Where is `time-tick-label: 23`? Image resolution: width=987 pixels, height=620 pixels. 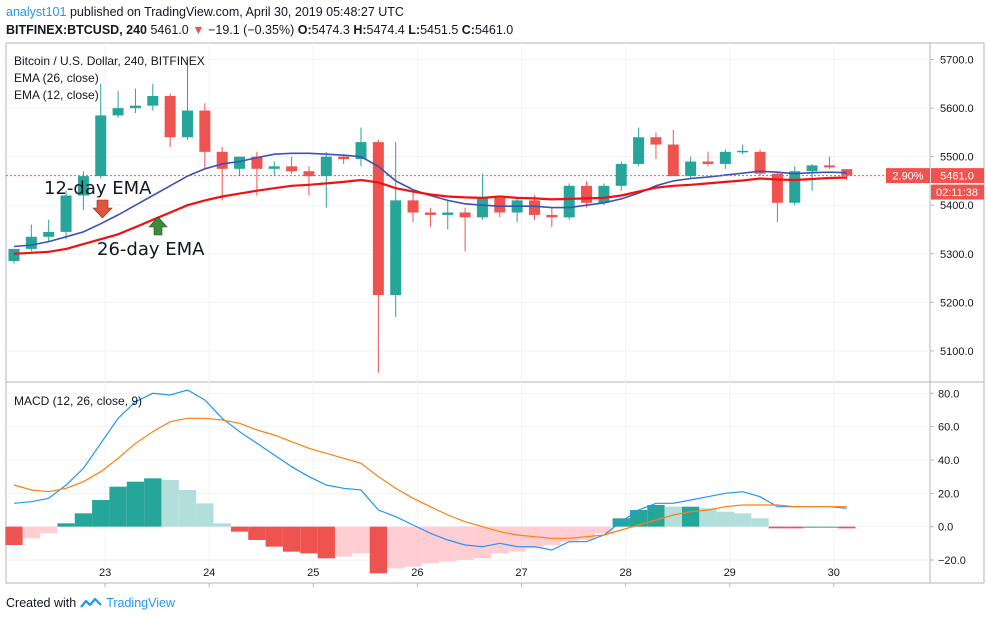 time-tick-label: 23 is located at coordinates (105, 573).